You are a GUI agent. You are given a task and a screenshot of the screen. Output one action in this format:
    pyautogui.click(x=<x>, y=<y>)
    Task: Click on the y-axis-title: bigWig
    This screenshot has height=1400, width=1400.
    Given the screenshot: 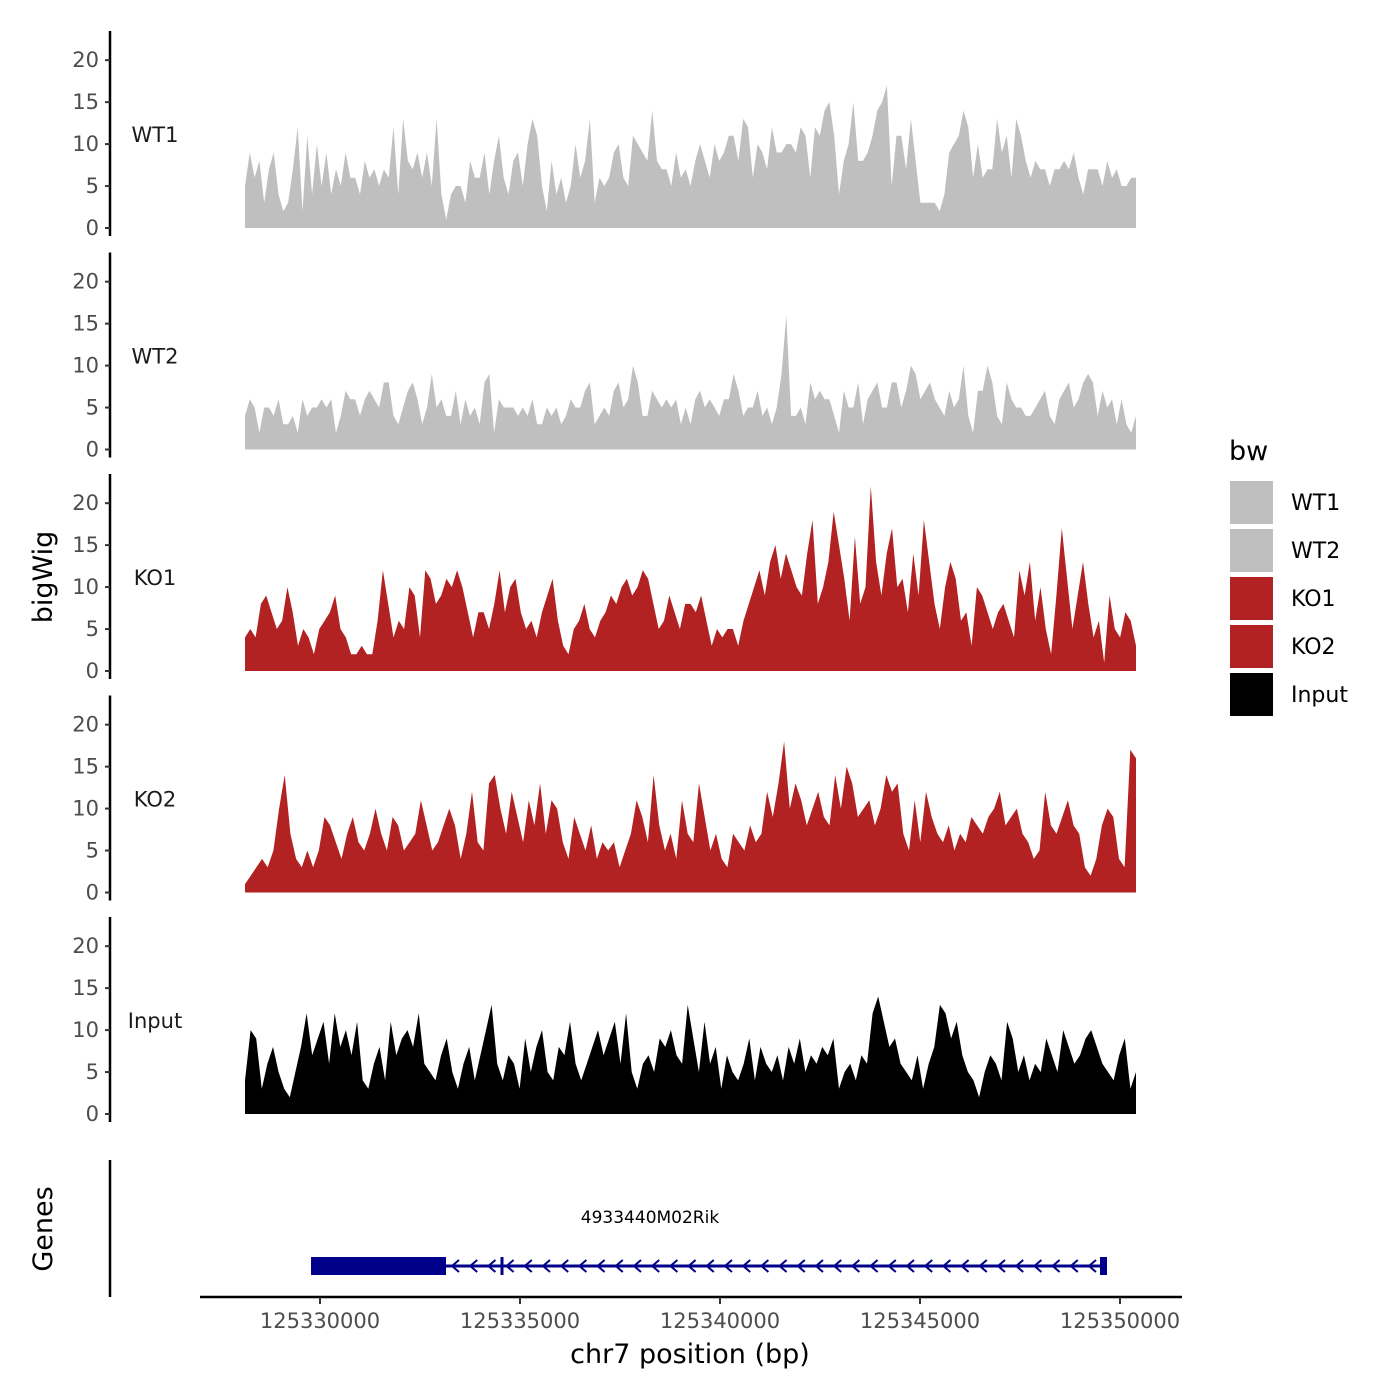 What is the action you would take?
    pyautogui.click(x=43, y=577)
    